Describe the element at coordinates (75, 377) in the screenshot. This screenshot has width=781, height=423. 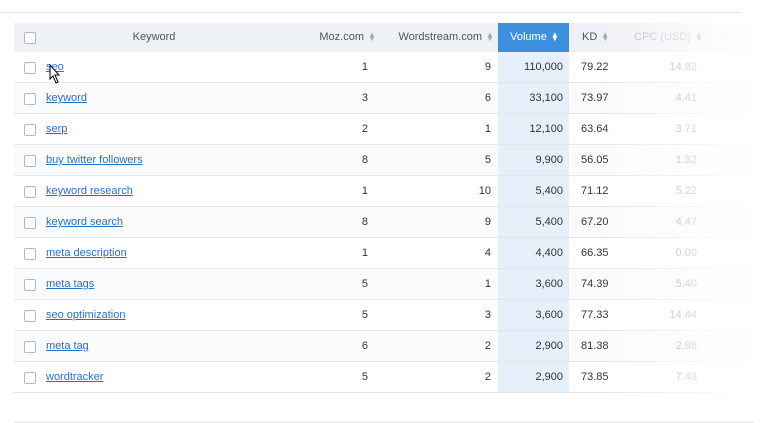
I see `keyword-link: wordtracker` at that location.